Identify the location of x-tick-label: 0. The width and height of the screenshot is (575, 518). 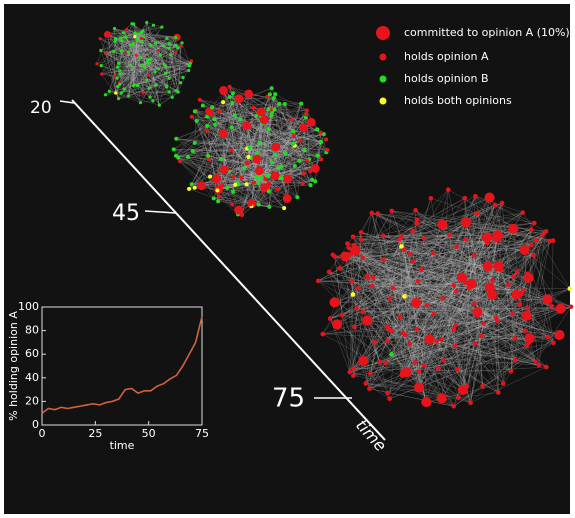
(42, 433).